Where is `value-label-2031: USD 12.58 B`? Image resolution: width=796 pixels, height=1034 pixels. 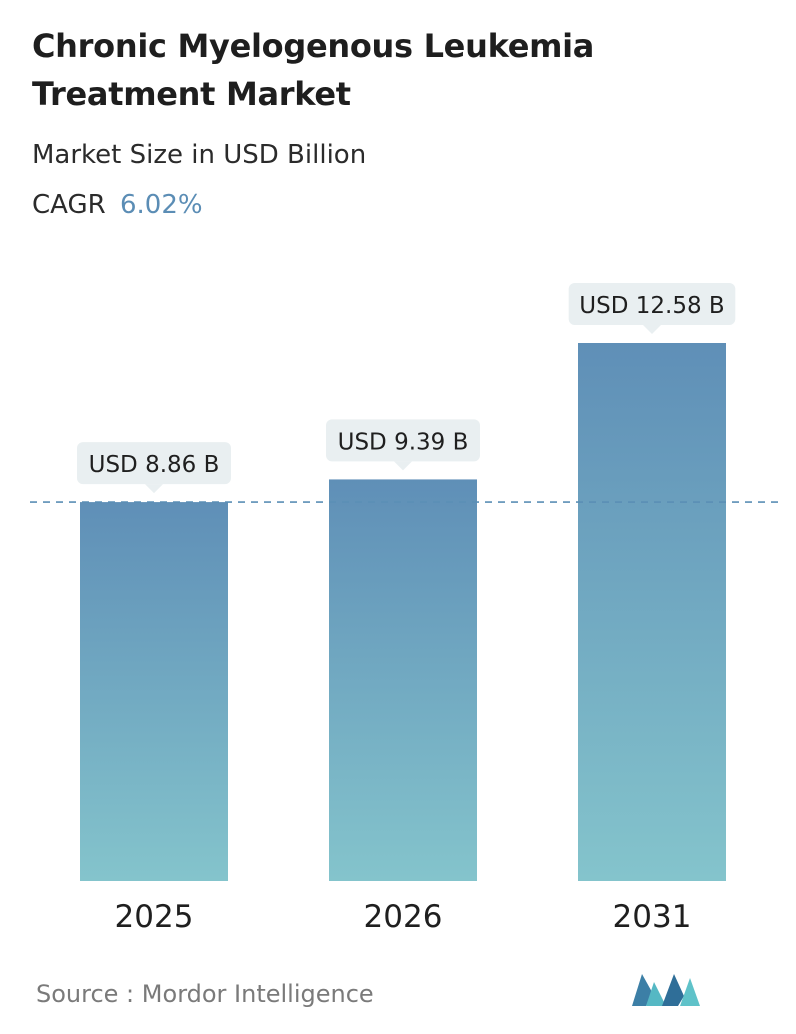 value-label-2031: USD 12.58 B is located at coordinates (652, 308).